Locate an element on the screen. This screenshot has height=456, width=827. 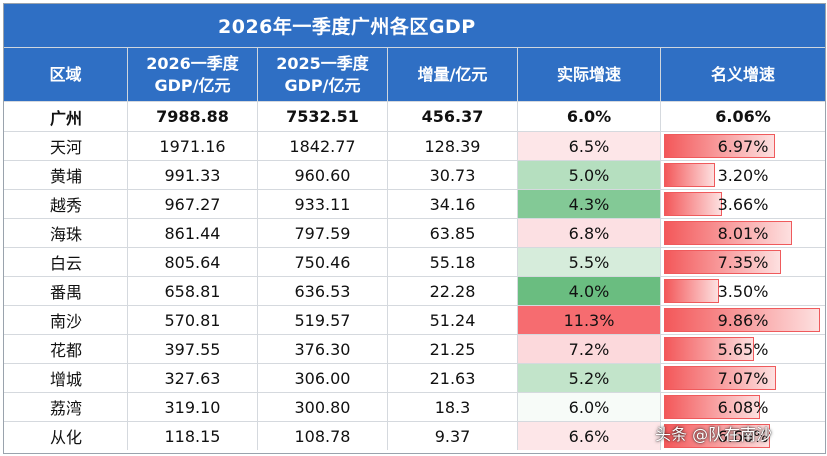
cell-real-growth: 6.6% is located at coordinates (589, 436).